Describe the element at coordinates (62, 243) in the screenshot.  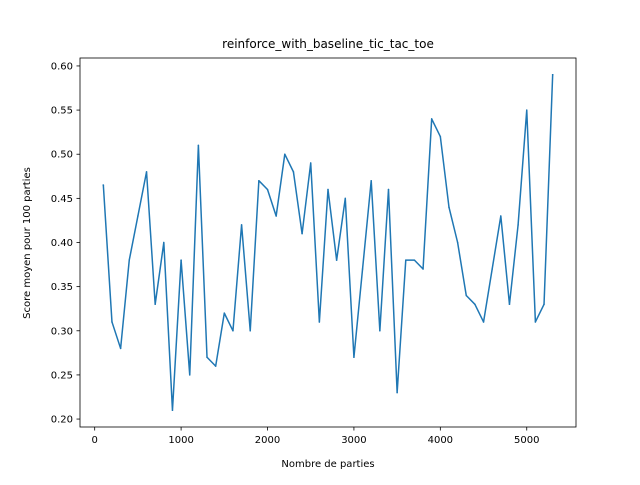
I see `y-tick-label: 0.40` at that location.